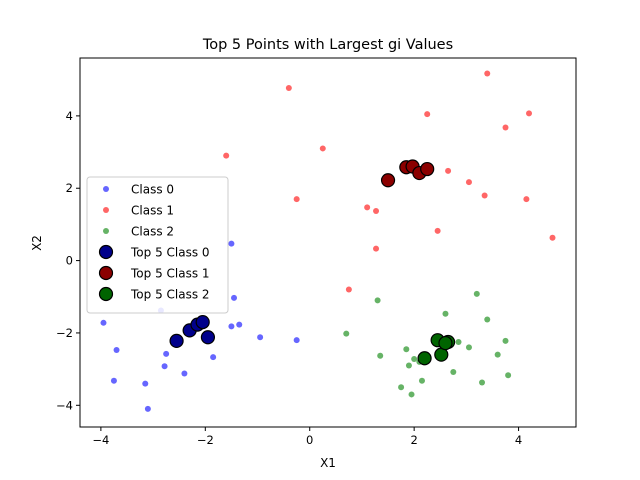  Describe the element at coordinates (37, 243) in the screenshot. I see `y-axis-label: X2` at that location.